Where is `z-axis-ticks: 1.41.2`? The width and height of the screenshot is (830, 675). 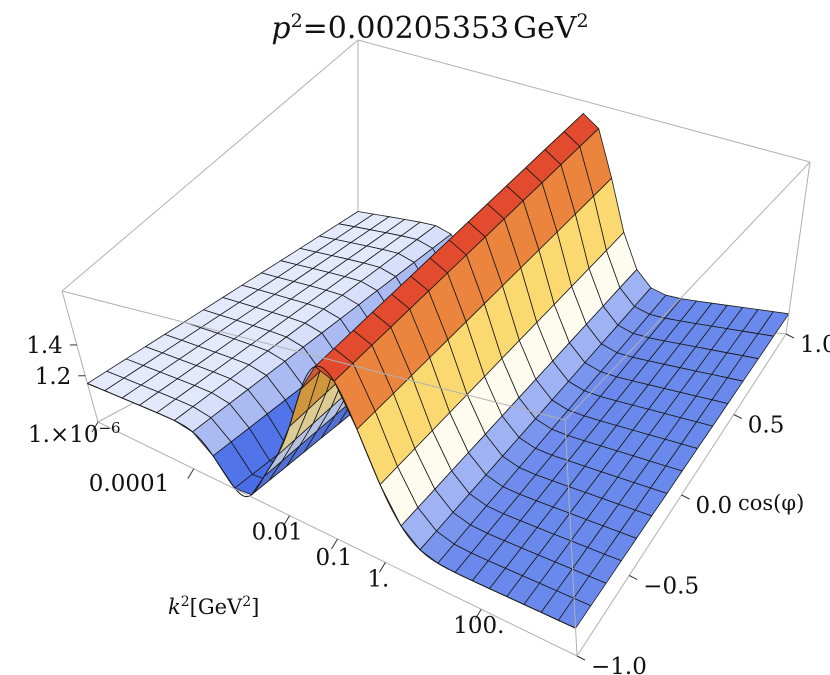
z-axis-ticks: 1.41.2 is located at coordinates (56, 361).